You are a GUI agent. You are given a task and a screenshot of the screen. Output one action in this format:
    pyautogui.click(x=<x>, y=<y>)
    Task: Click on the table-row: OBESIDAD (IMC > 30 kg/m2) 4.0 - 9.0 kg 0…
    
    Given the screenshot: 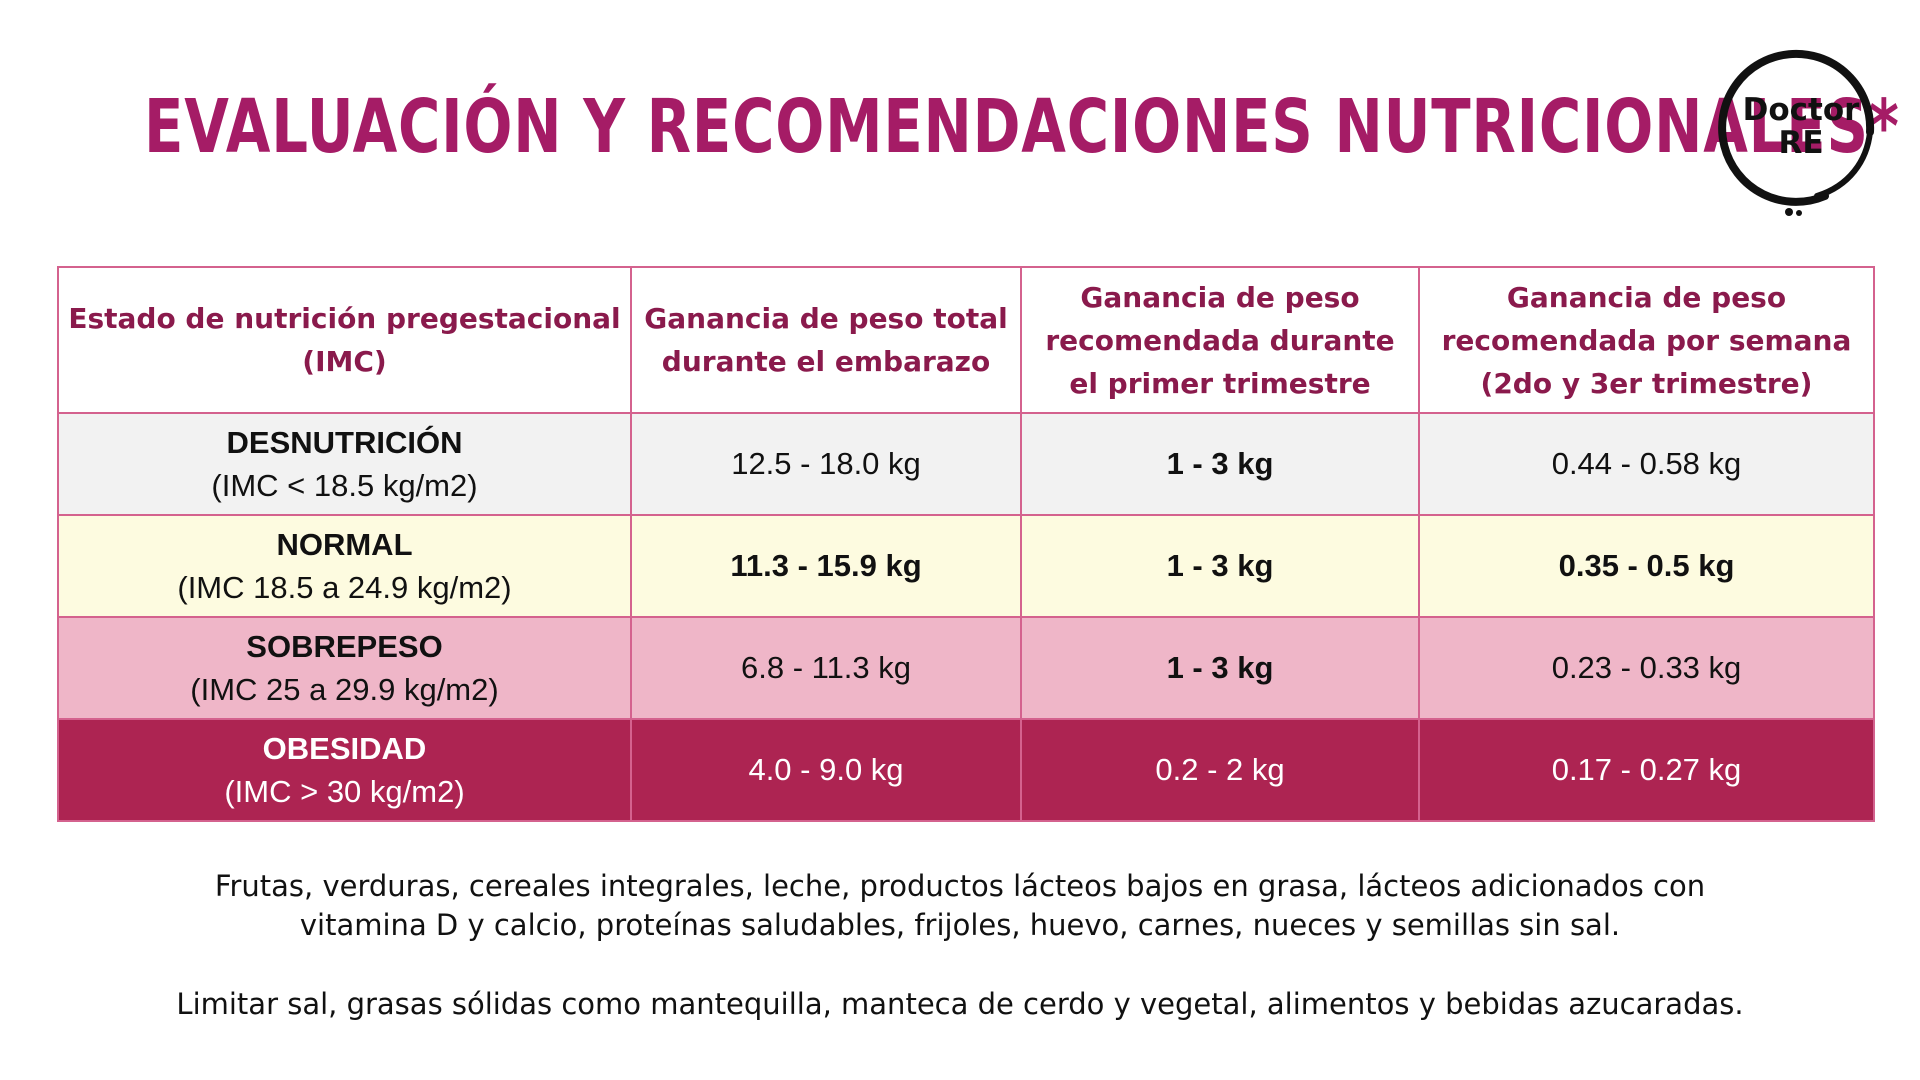 What is the action you would take?
    pyautogui.click(x=966, y=770)
    